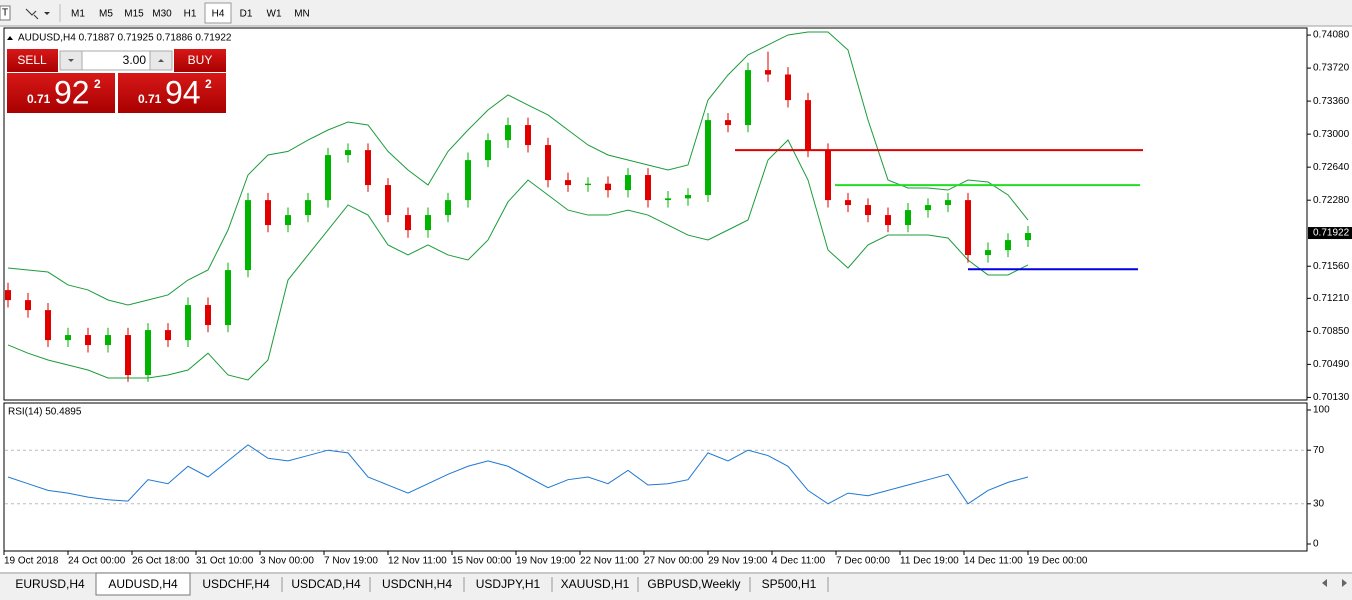 This screenshot has width=1352, height=600. I want to click on current-price-box, so click(1330, 233).